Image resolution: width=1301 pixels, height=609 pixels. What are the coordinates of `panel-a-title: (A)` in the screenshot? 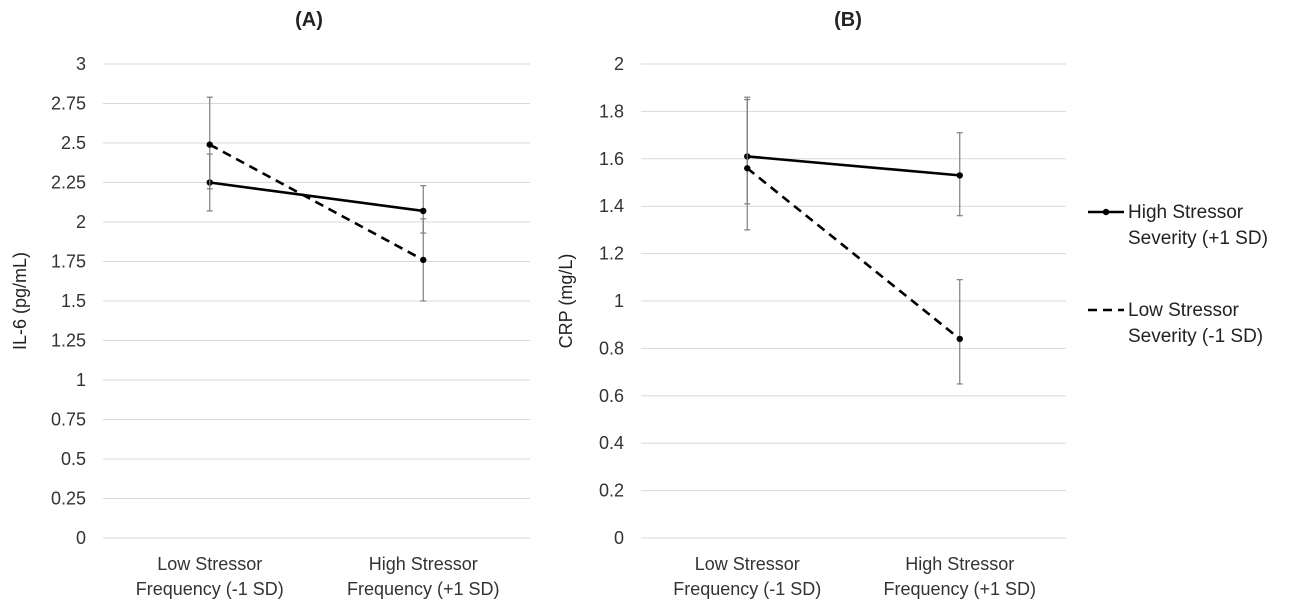 It's located at (309, 20).